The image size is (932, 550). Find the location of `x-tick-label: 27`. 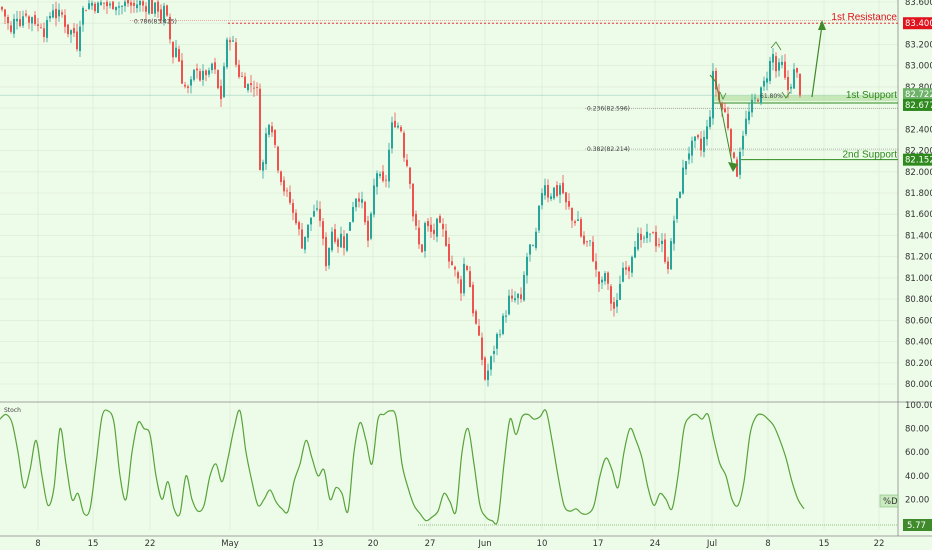

x-tick-label: 27 is located at coordinates (430, 544).